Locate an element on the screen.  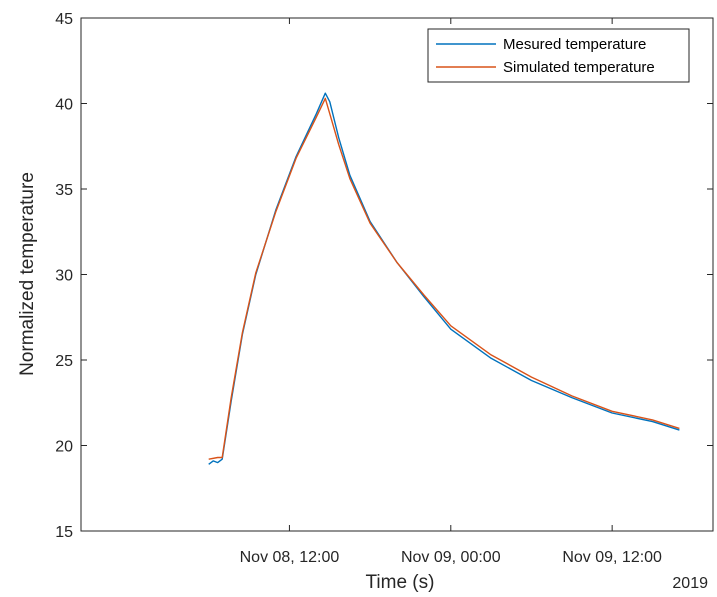
y-tick-label: 25 is located at coordinates (64, 361).